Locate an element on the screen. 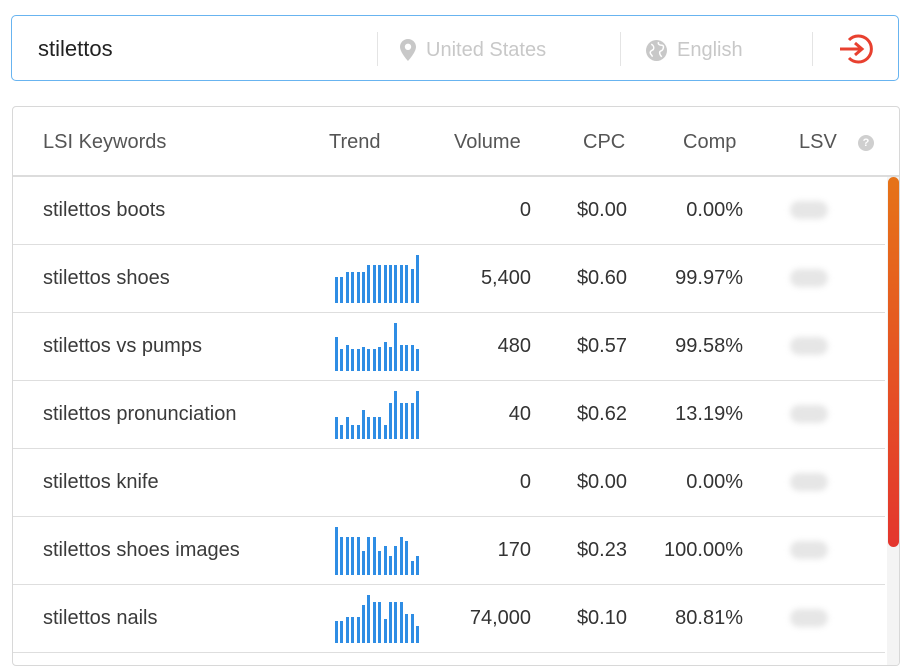  header-lsi-keywords: LSI Keywords is located at coordinates (105, 142).